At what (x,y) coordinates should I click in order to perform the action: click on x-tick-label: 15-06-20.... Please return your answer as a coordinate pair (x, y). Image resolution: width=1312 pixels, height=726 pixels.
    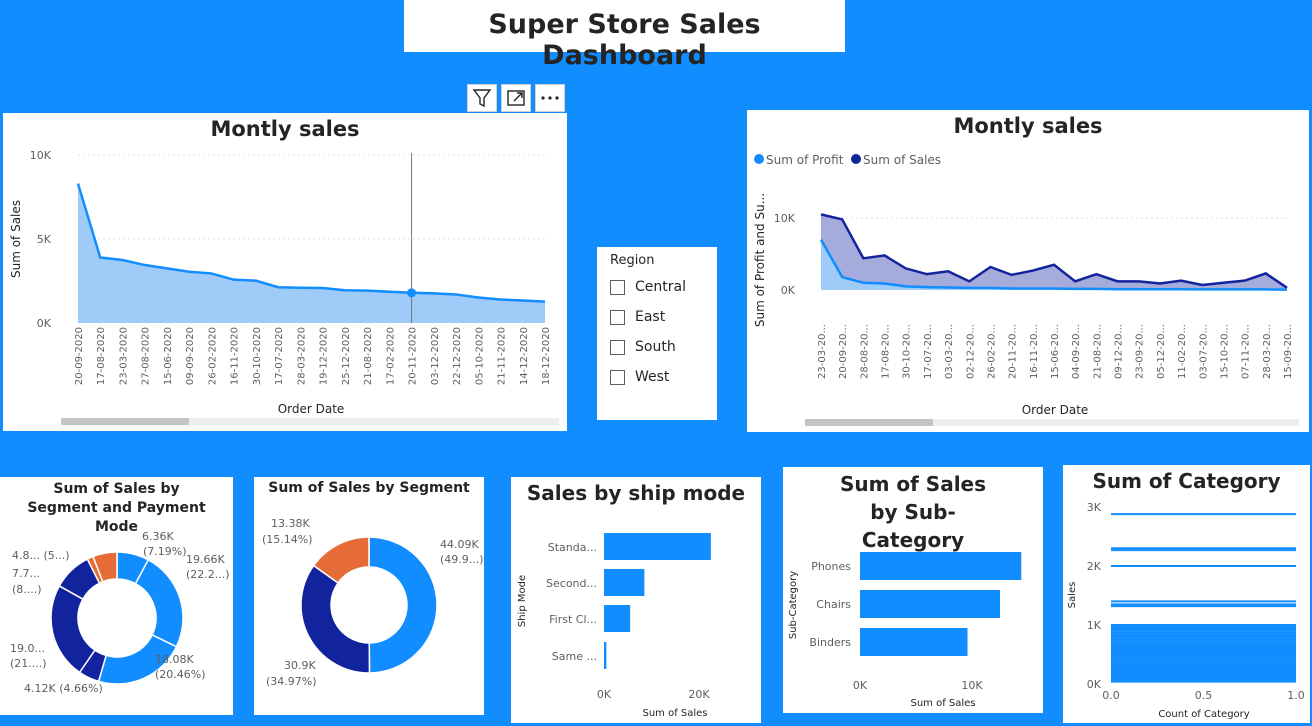
    Looking at the image, I should click on (1055, 351).